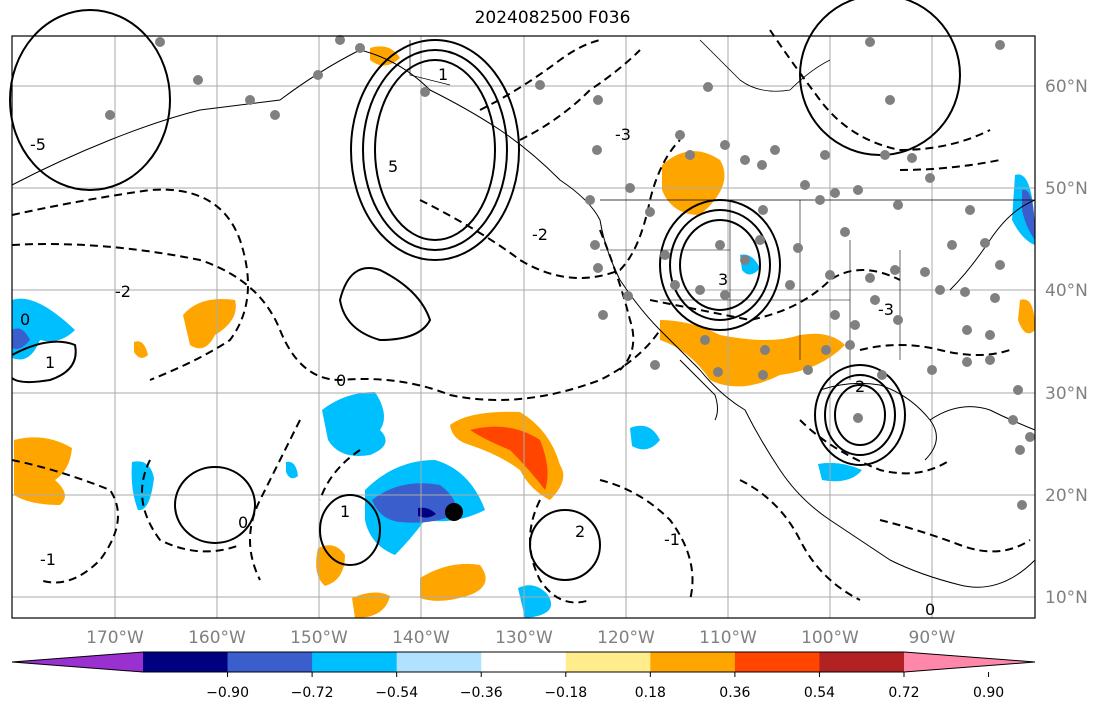  Describe the element at coordinates (1066, 189) in the screenshot. I see `lat-label: 50°N` at that location.